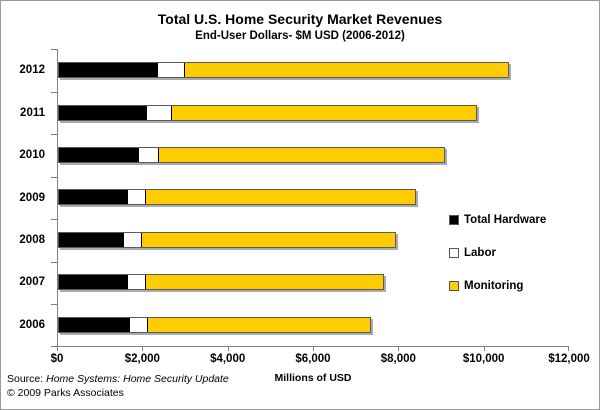 The height and width of the screenshot is (410, 600). What do you see at coordinates (313, 359) in the screenshot?
I see `x-label-6000: $6,000` at bounding box center [313, 359].